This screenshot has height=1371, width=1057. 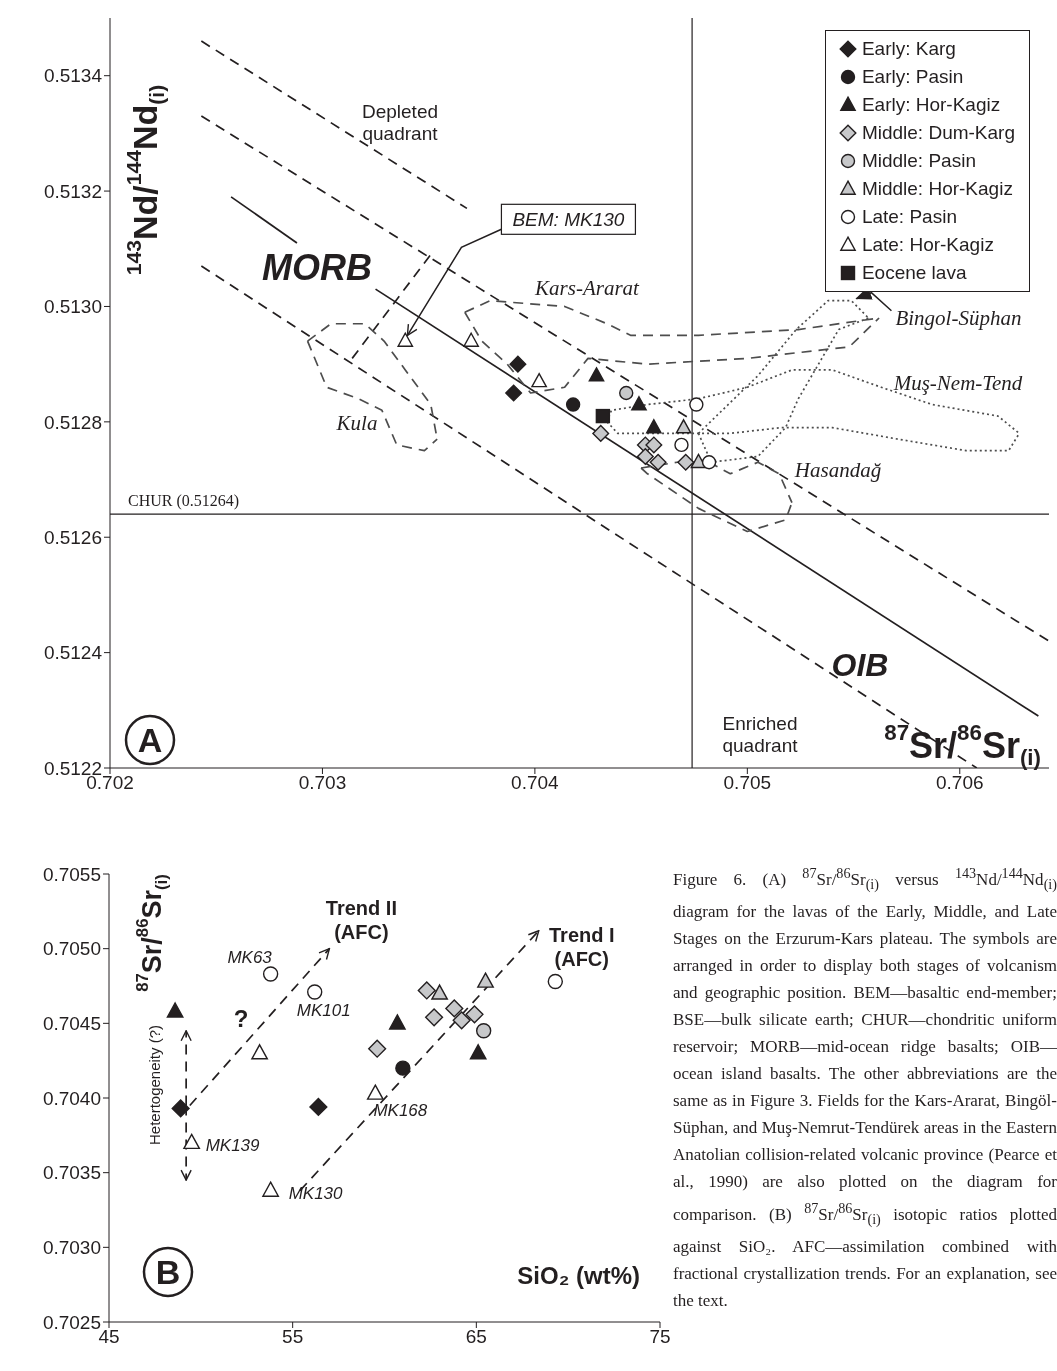 What do you see at coordinates (535, 783) in the screenshot?
I see `x-tick-label: 0.704` at bounding box center [535, 783].